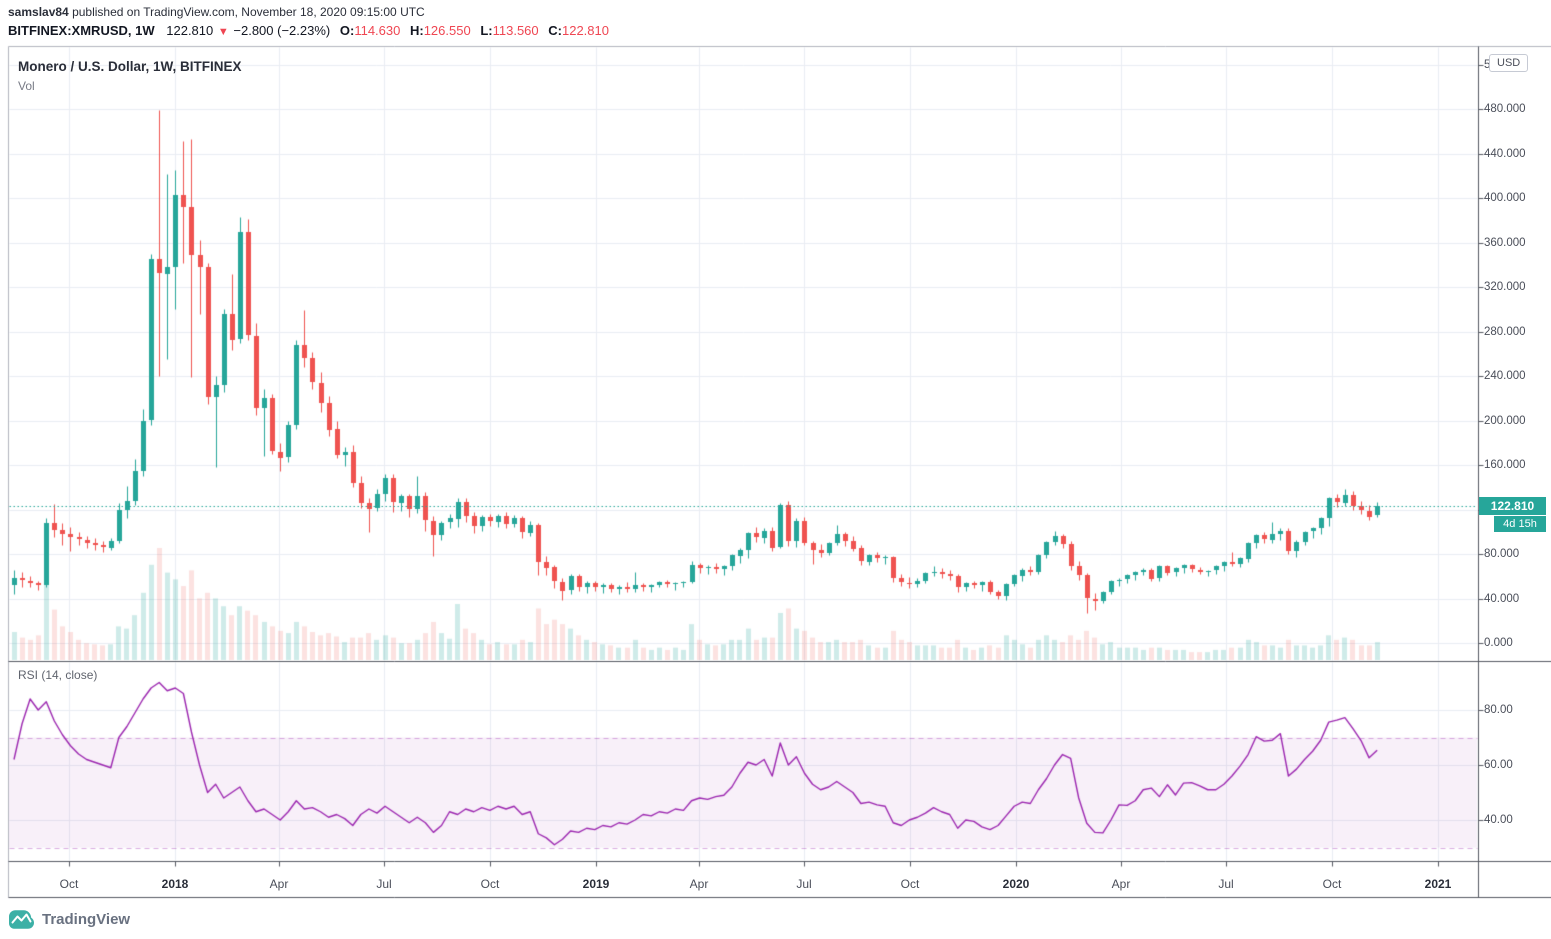 The image size is (1551, 939). What do you see at coordinates (515, 30) in the screenshot?
I see `low-value: 113.560` at bounding box center [515, 30].